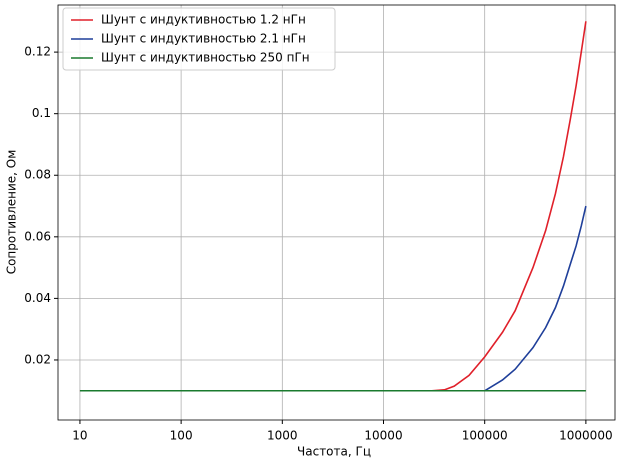  I want to click on x-tick-label: 1000000, so click(585, 436).